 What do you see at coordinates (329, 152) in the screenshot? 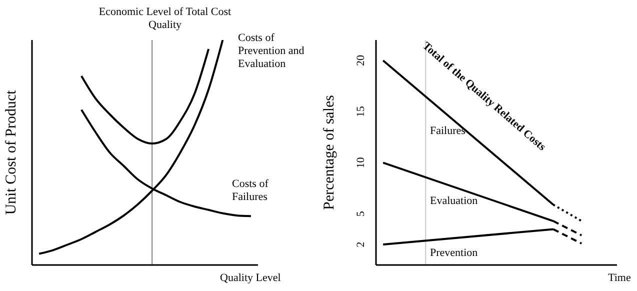
I see `y-axis-title: Percentage of sales` at bounding box center [329, 152].